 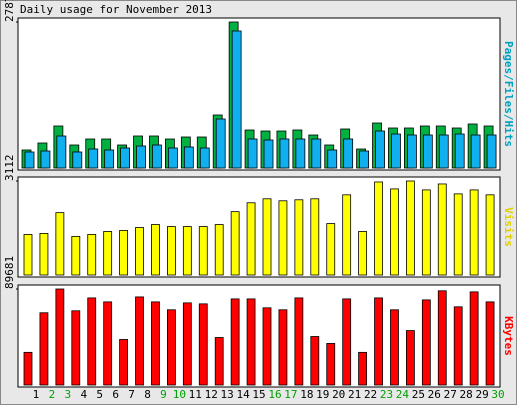 What do you see at coordinates (131, 394) in the screenshot?
I see `x-tick-label: 7` at bounding box center [131, 394].